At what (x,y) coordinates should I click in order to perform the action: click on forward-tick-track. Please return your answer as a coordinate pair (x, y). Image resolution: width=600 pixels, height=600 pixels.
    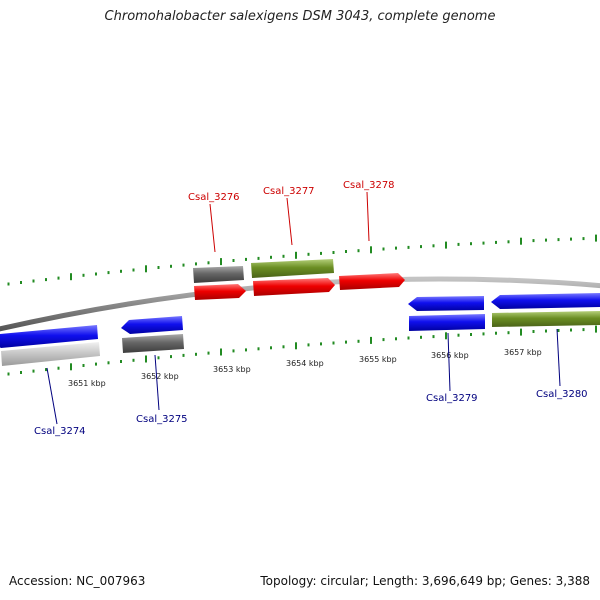
    Looking at the image, I should click on (302, 260).